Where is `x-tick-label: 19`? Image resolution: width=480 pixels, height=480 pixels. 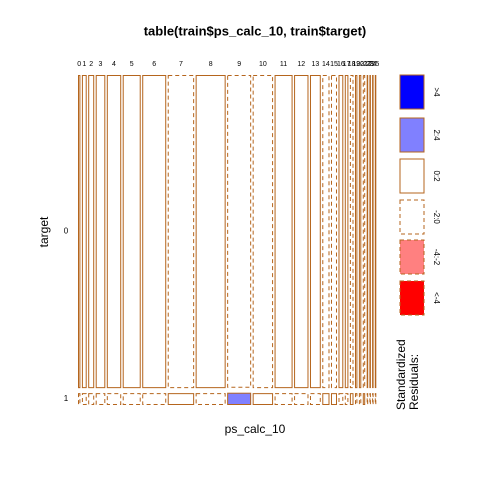
x-tick-label: 19 is located at coordinates (356, 64).